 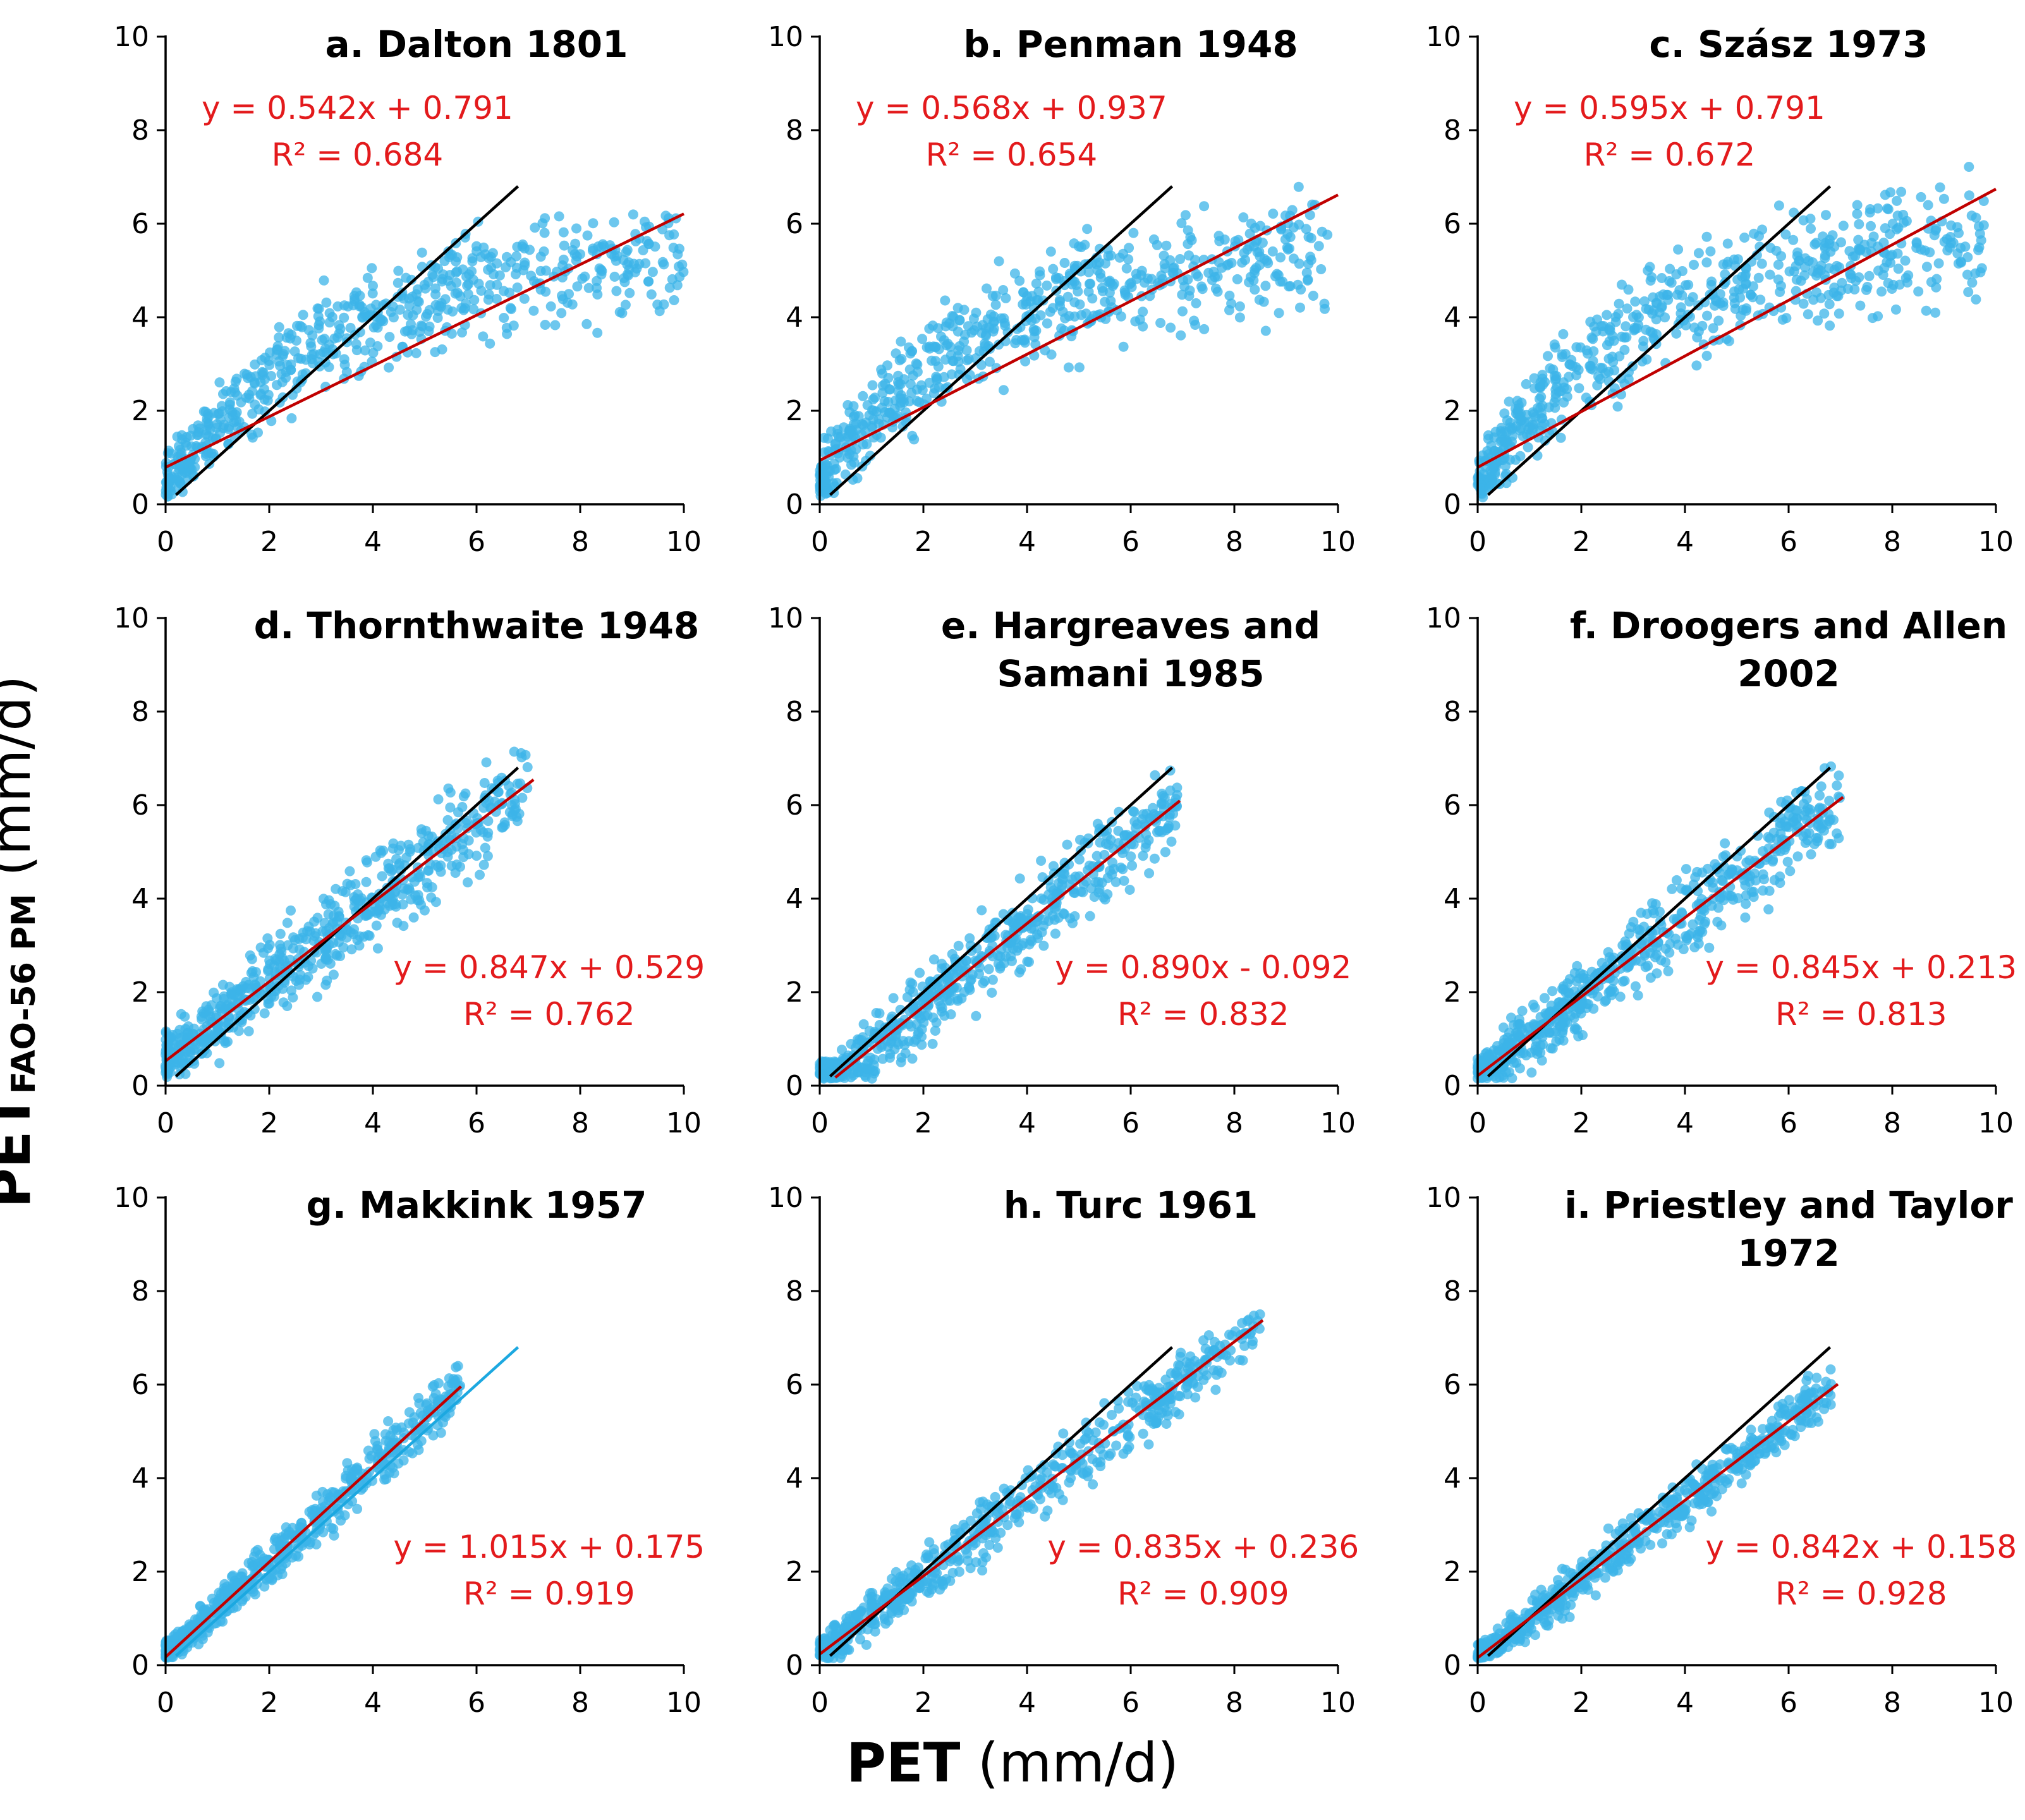 I want to click on panel-title: a. Dalton 1801, so click(x=476, y=44).